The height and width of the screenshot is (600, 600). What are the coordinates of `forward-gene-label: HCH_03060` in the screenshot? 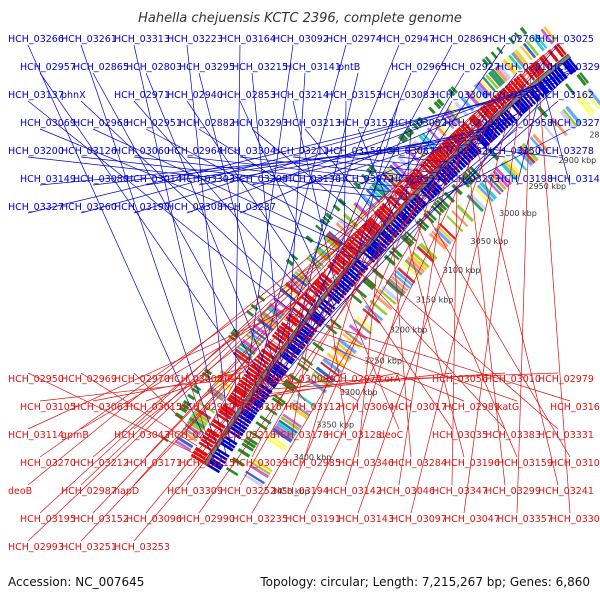 It's located at (142, 151).